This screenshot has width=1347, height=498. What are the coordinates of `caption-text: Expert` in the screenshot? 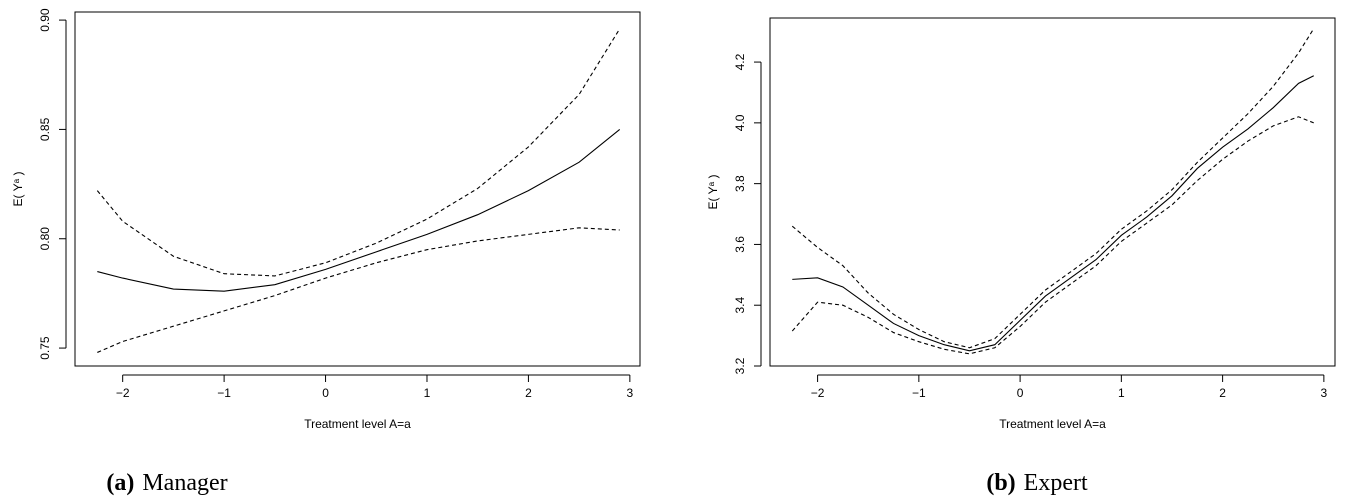 It's located at (1056, 483).